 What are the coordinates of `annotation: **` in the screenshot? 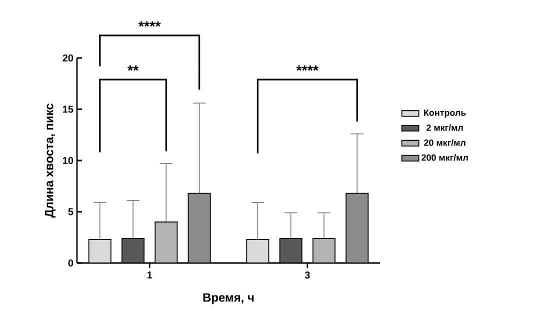 It's located at (133, 68).